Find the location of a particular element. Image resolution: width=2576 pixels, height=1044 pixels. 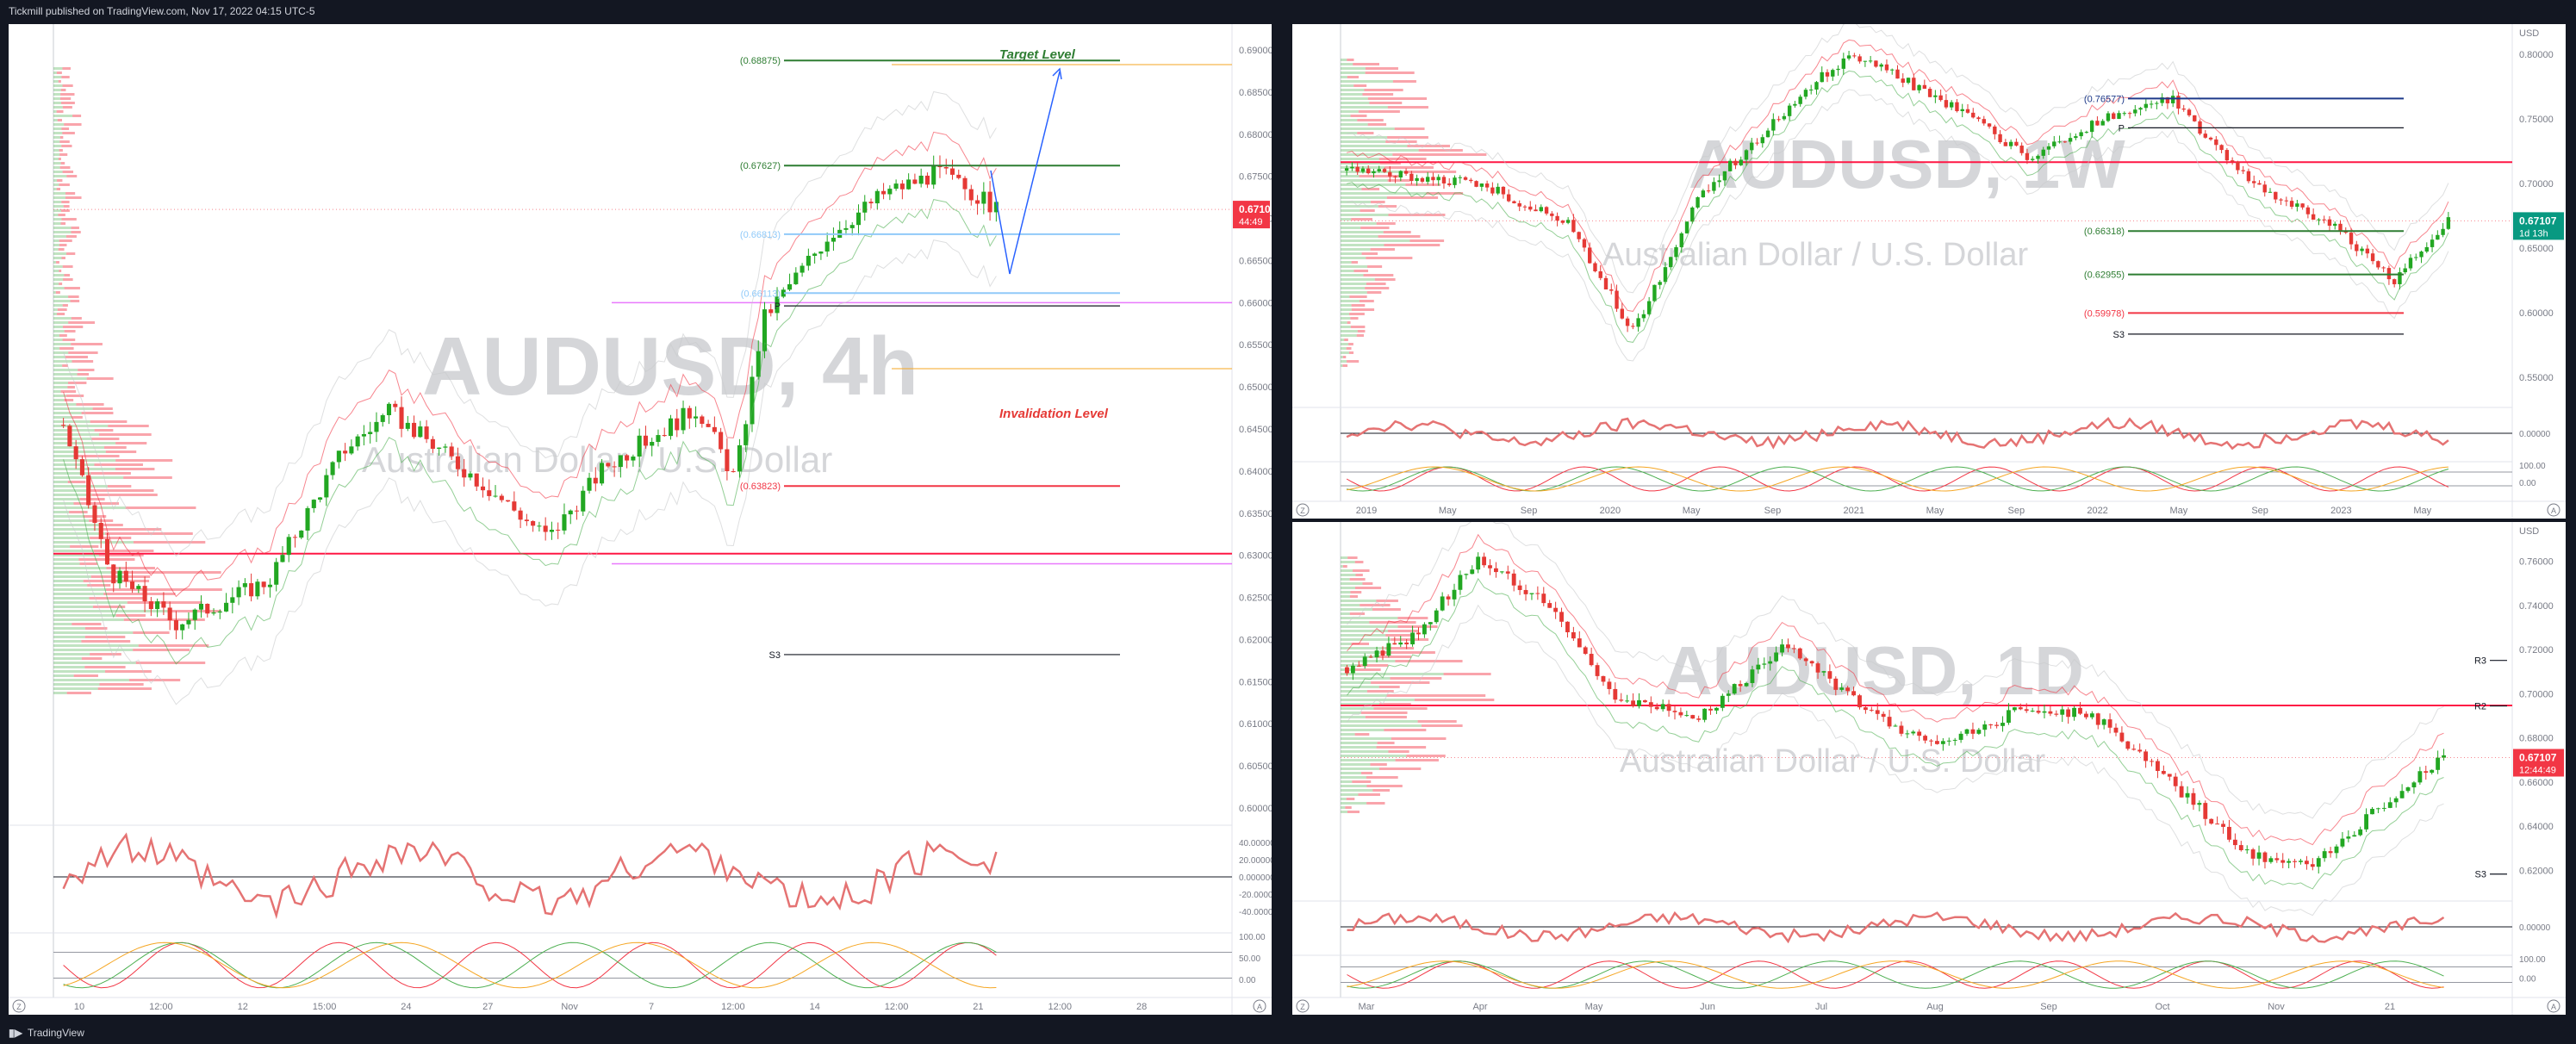

level-label: S3 is located at coordinates (2119, 335).